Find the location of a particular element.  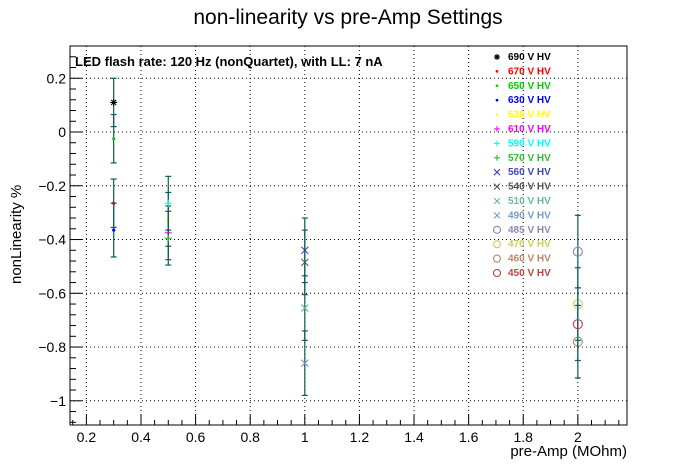

y-tick-label: 0.2 is located at coordinates (57, 78).